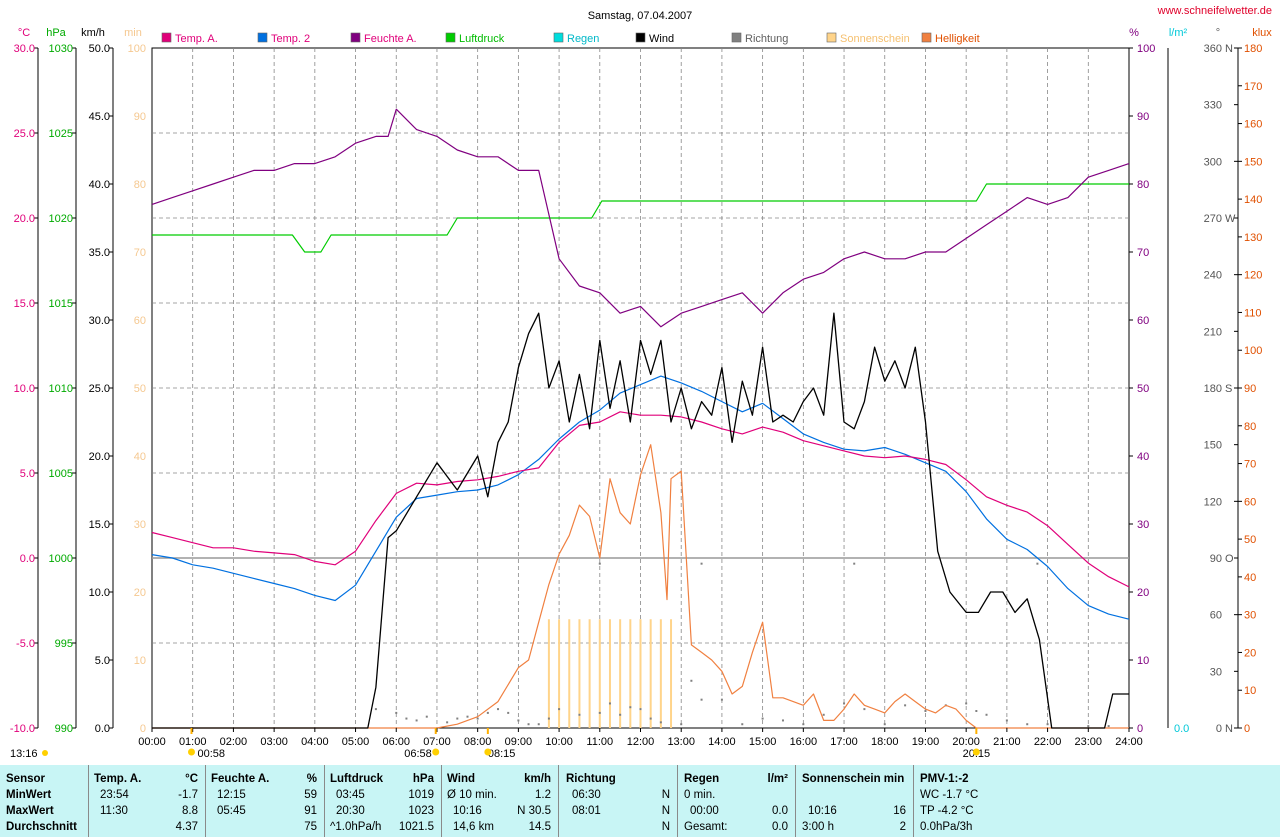 Image resolution: width=1280 pixels, height=837 pixels. I want to click on x-axis-tick-label: 11:00, so click(599, 742).